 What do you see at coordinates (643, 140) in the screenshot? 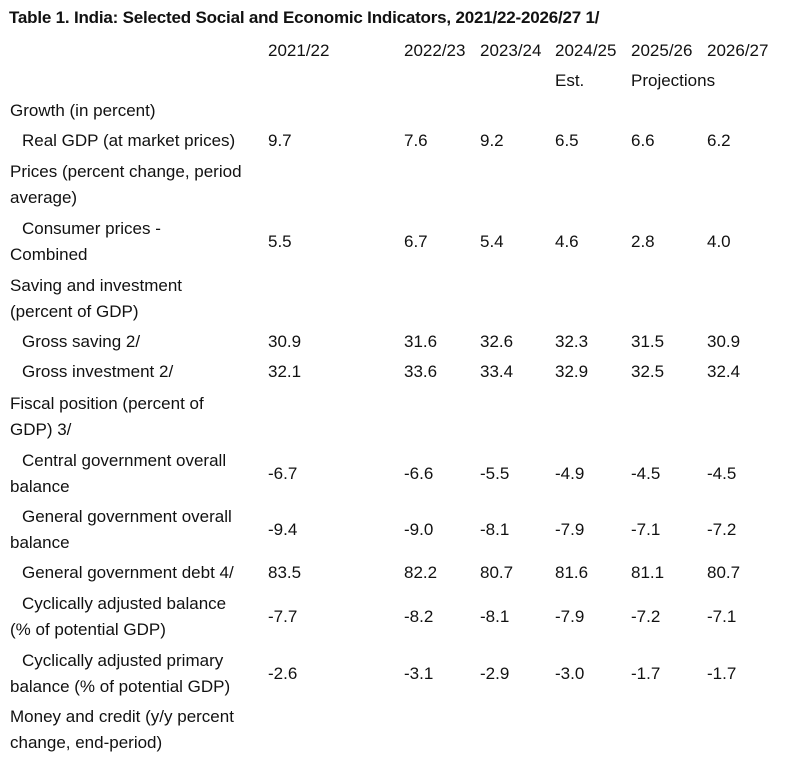
I see `table-cell: 6.6` at bounding box center [643, 140].